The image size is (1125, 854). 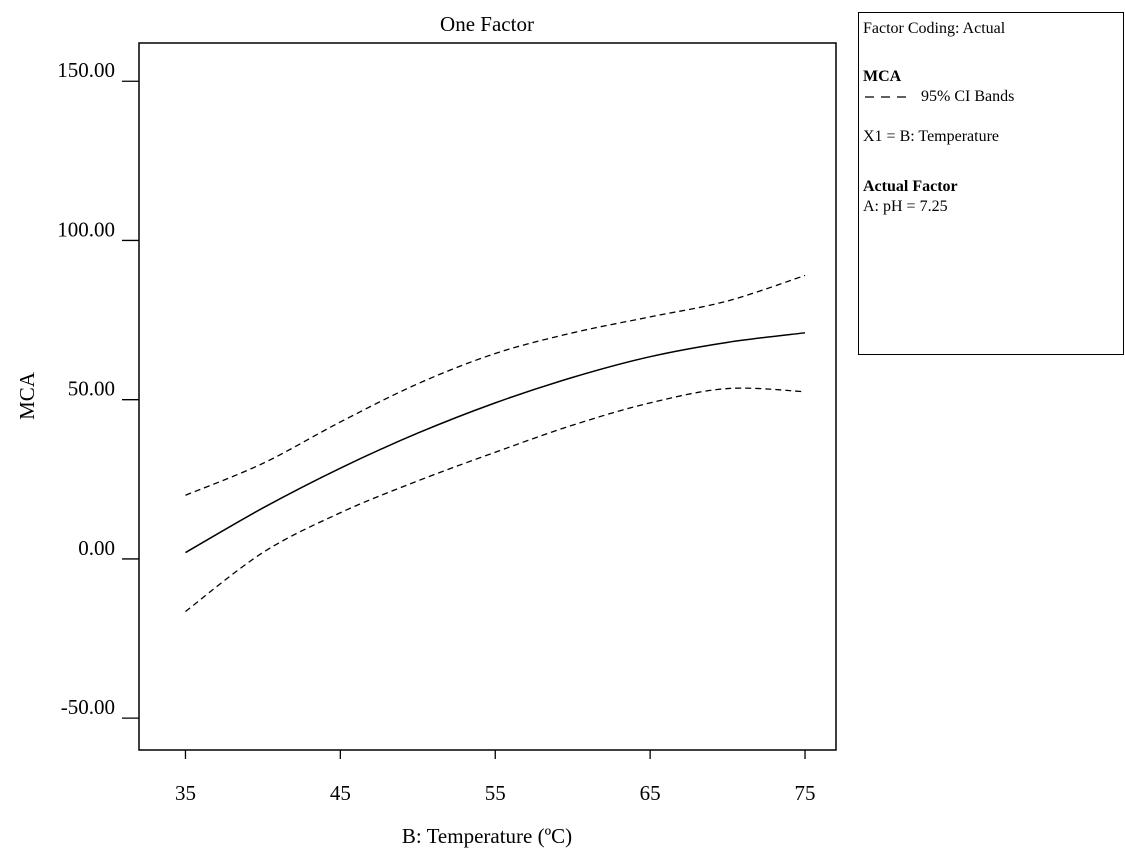 What do you see at coordinates (91, 389) in the screenshot?
I see `y-tick-label: 50.00` at bounding box center [91, 389].